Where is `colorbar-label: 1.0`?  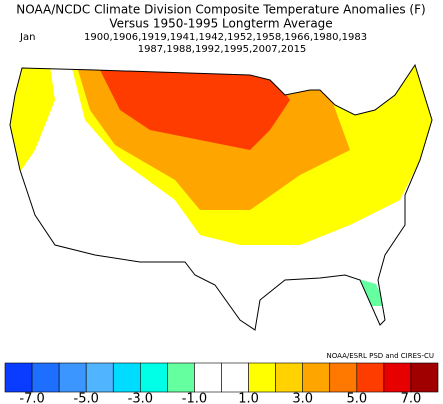 colorbar-label: 1.0 is located at coordinates (248, 398).